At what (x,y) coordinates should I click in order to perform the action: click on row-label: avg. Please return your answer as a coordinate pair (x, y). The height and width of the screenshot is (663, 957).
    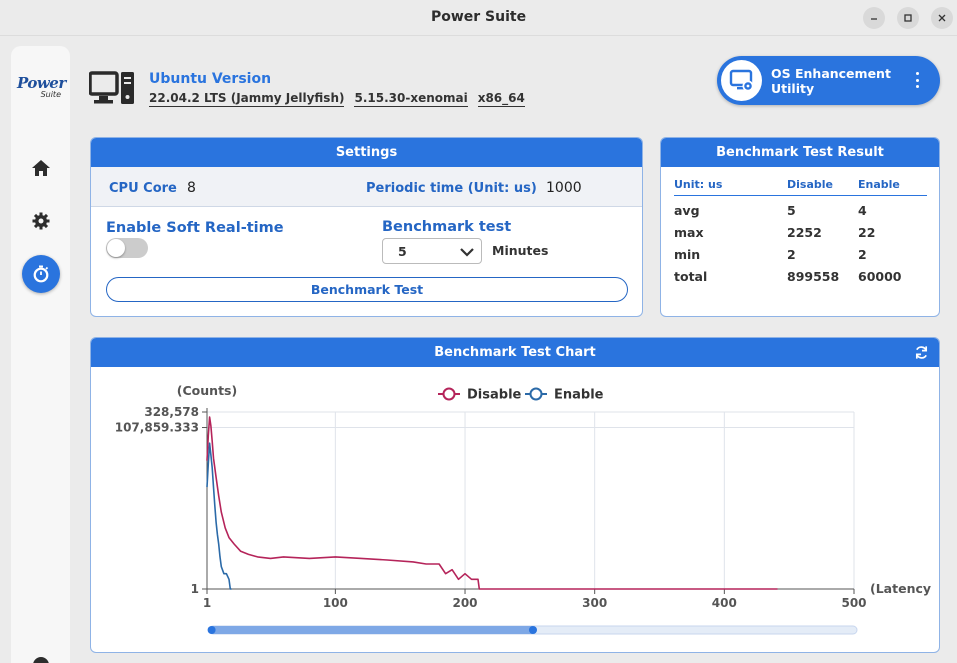
    Looking at the image, I should click on (687, 210).